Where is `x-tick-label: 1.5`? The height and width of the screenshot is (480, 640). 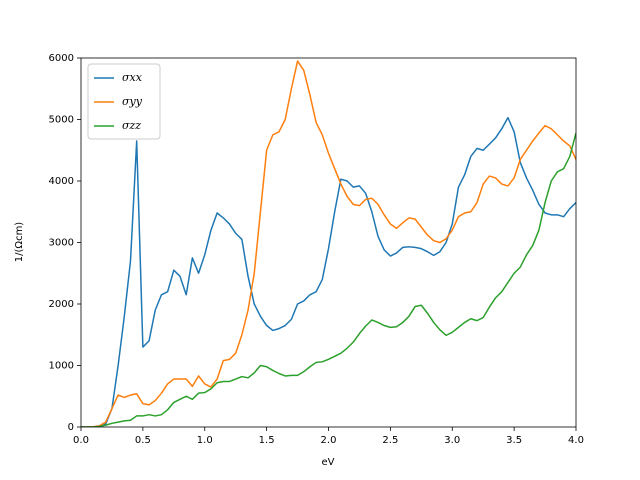 x-tick-label: 1.5 is located at coordinates (267, 440).